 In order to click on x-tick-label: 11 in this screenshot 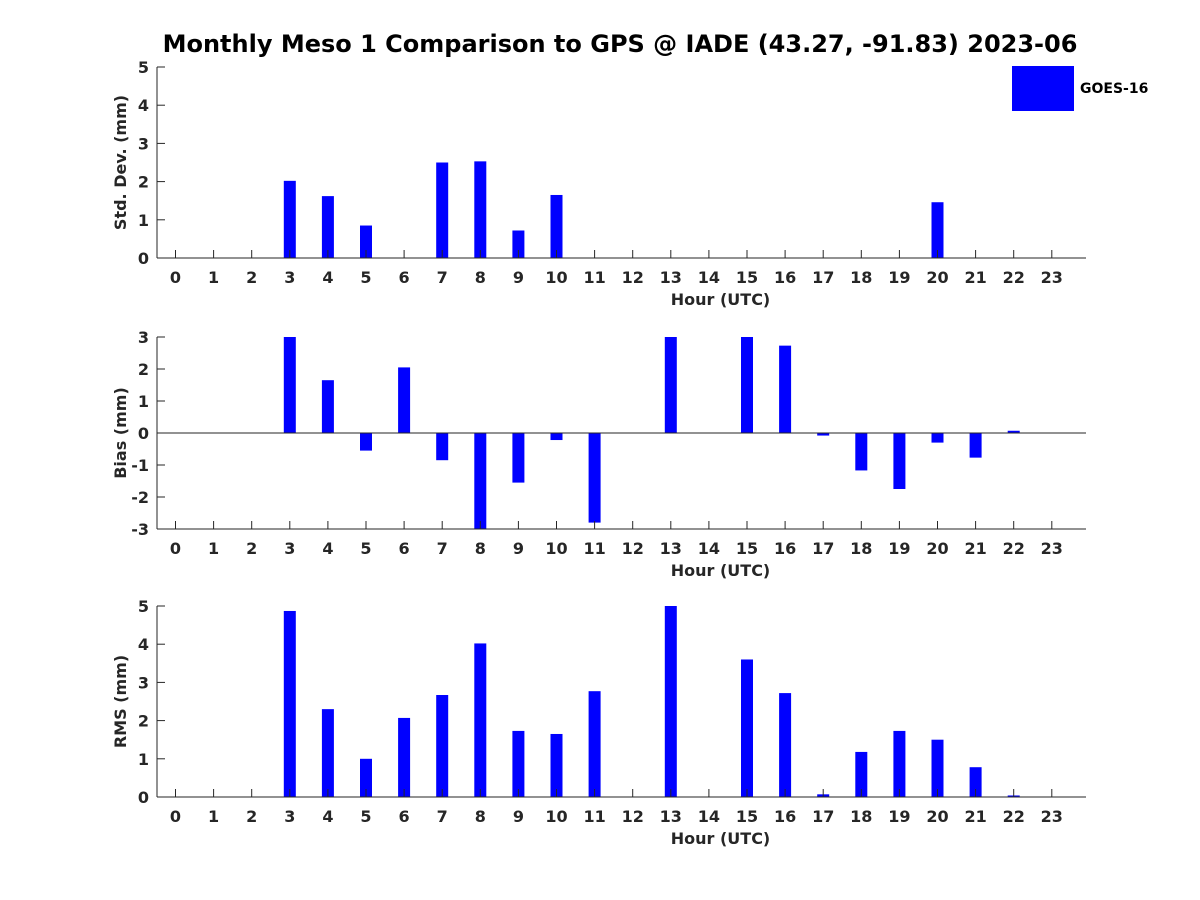, I will do `click(594, 277)`.